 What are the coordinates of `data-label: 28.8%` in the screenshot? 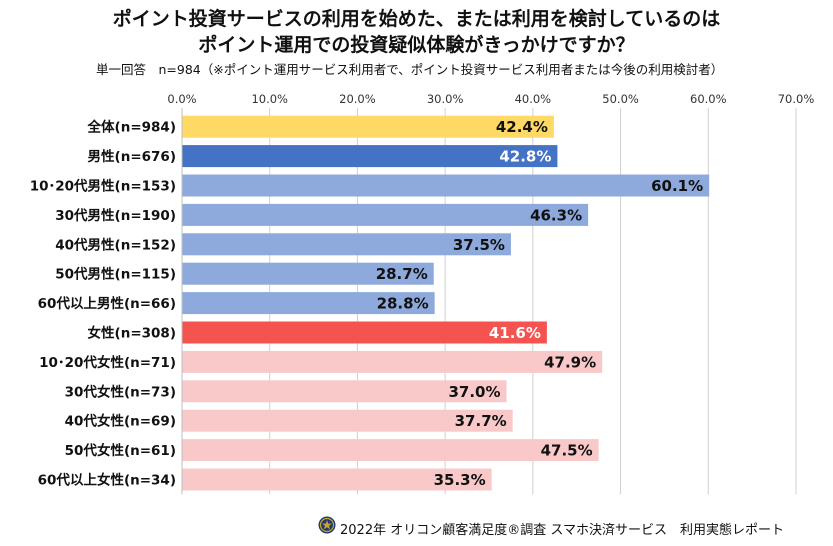 It's located at (403, 304).